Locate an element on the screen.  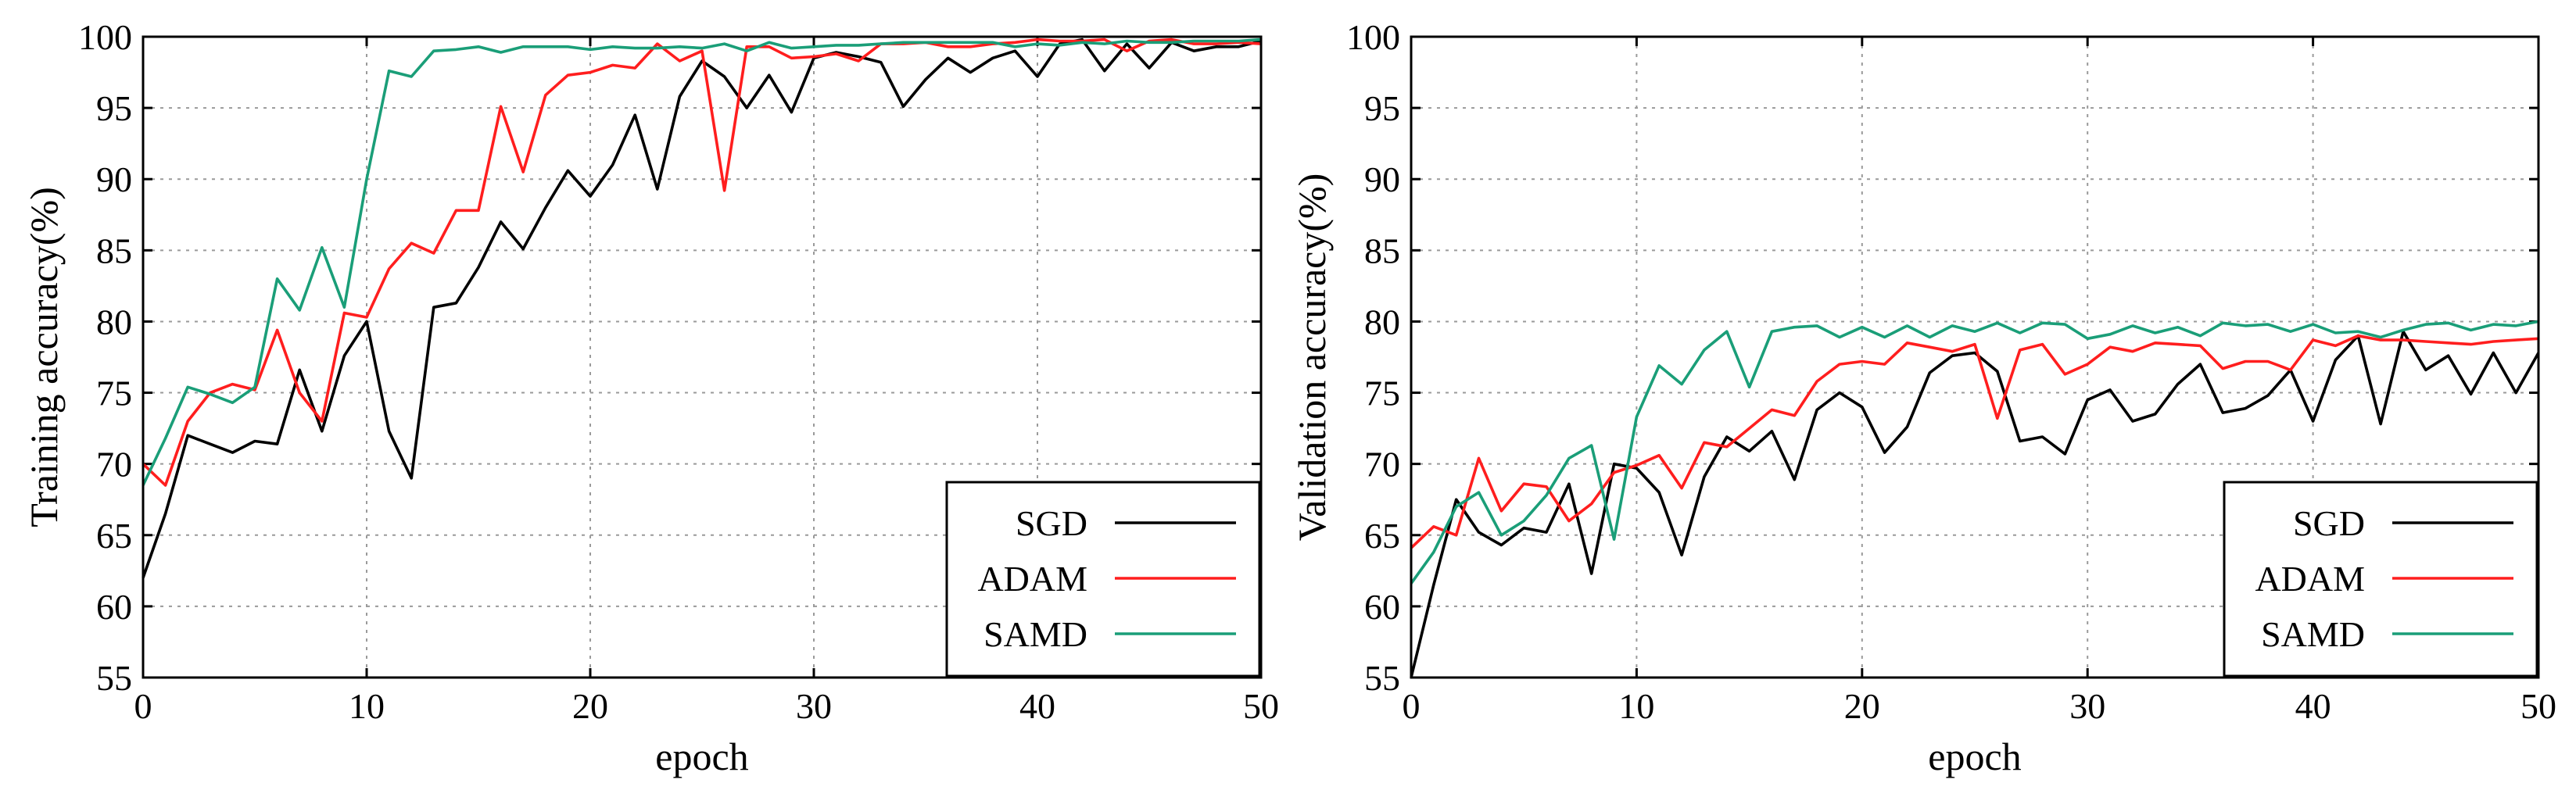
series-line-adam is located at coordinates (1974, 441).